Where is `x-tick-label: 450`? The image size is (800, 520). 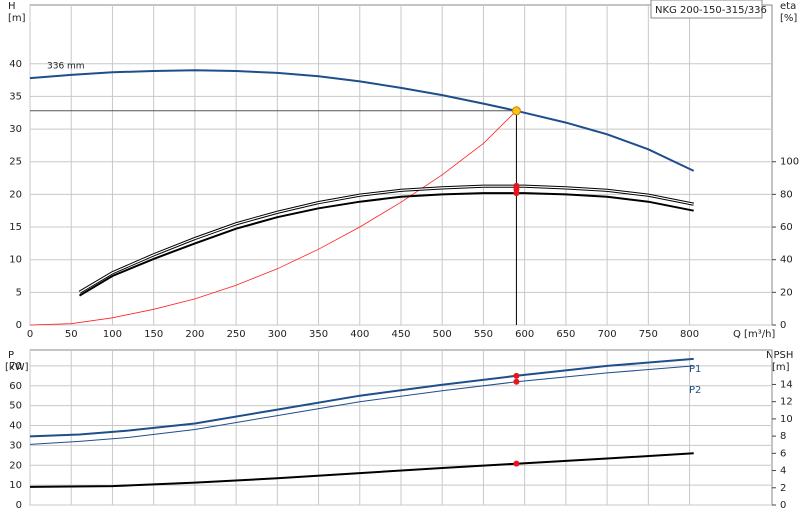 x-tick-label: 450 is located at coordinates (400, 334).